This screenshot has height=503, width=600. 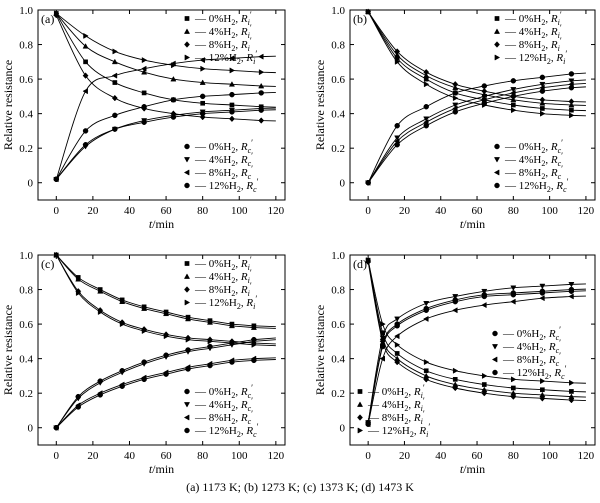 What do you see at coordinates (8, 105) in the screenshot?
I see `y-axis-label: Relative resistance` at bounding box center [8, 105].